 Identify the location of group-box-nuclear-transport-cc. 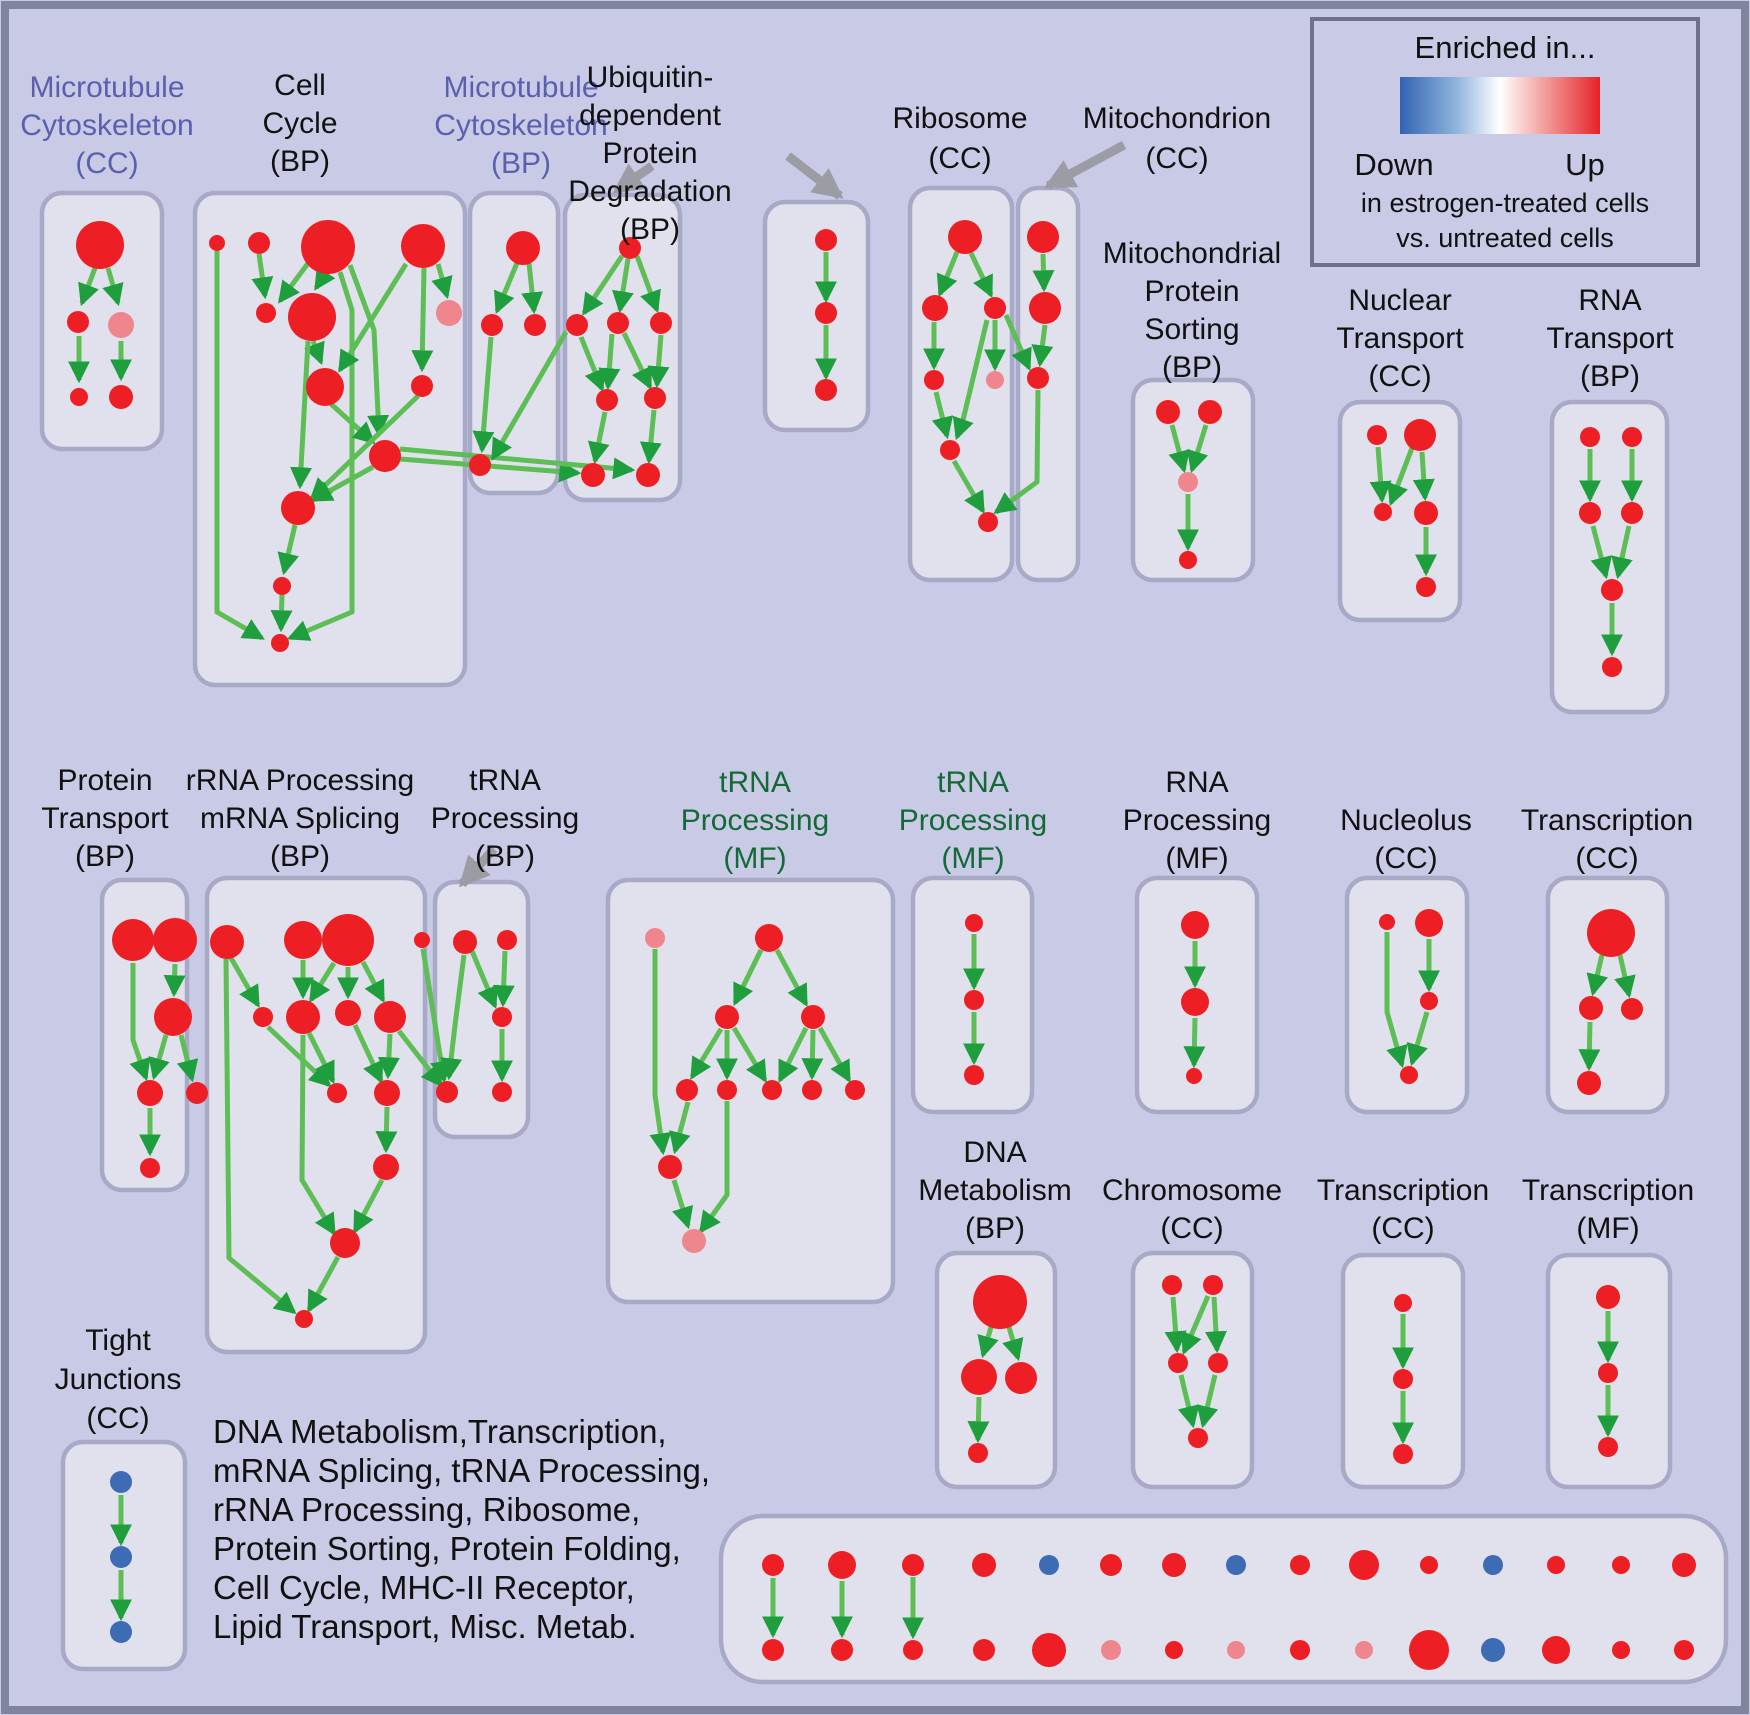
(1400, 511).